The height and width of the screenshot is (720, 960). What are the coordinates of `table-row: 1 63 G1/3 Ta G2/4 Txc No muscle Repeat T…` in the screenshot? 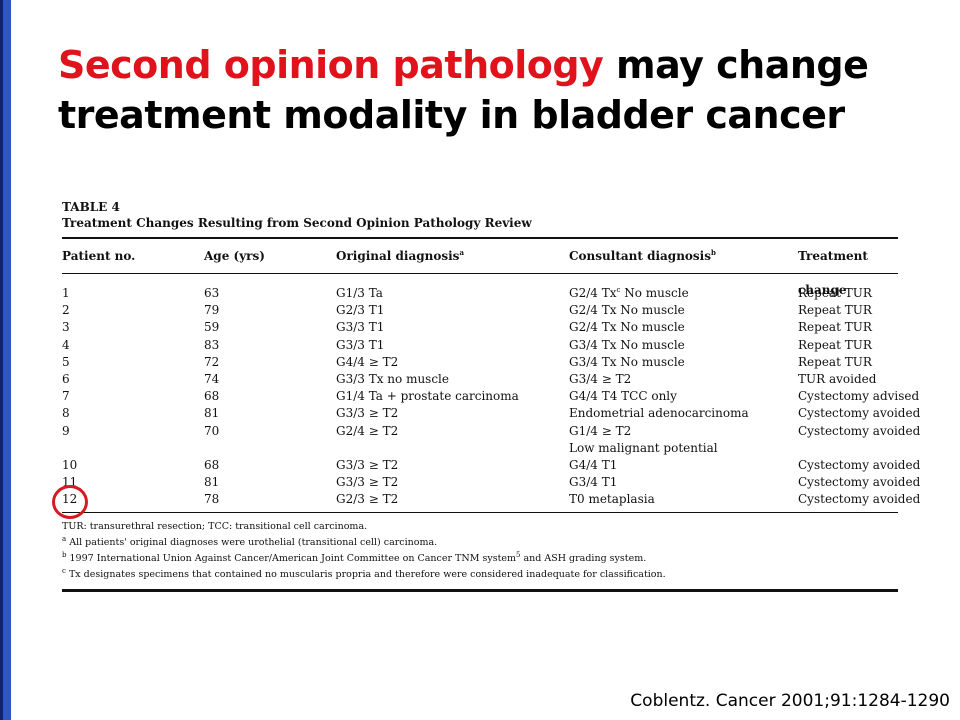 It's located at (467, 293).